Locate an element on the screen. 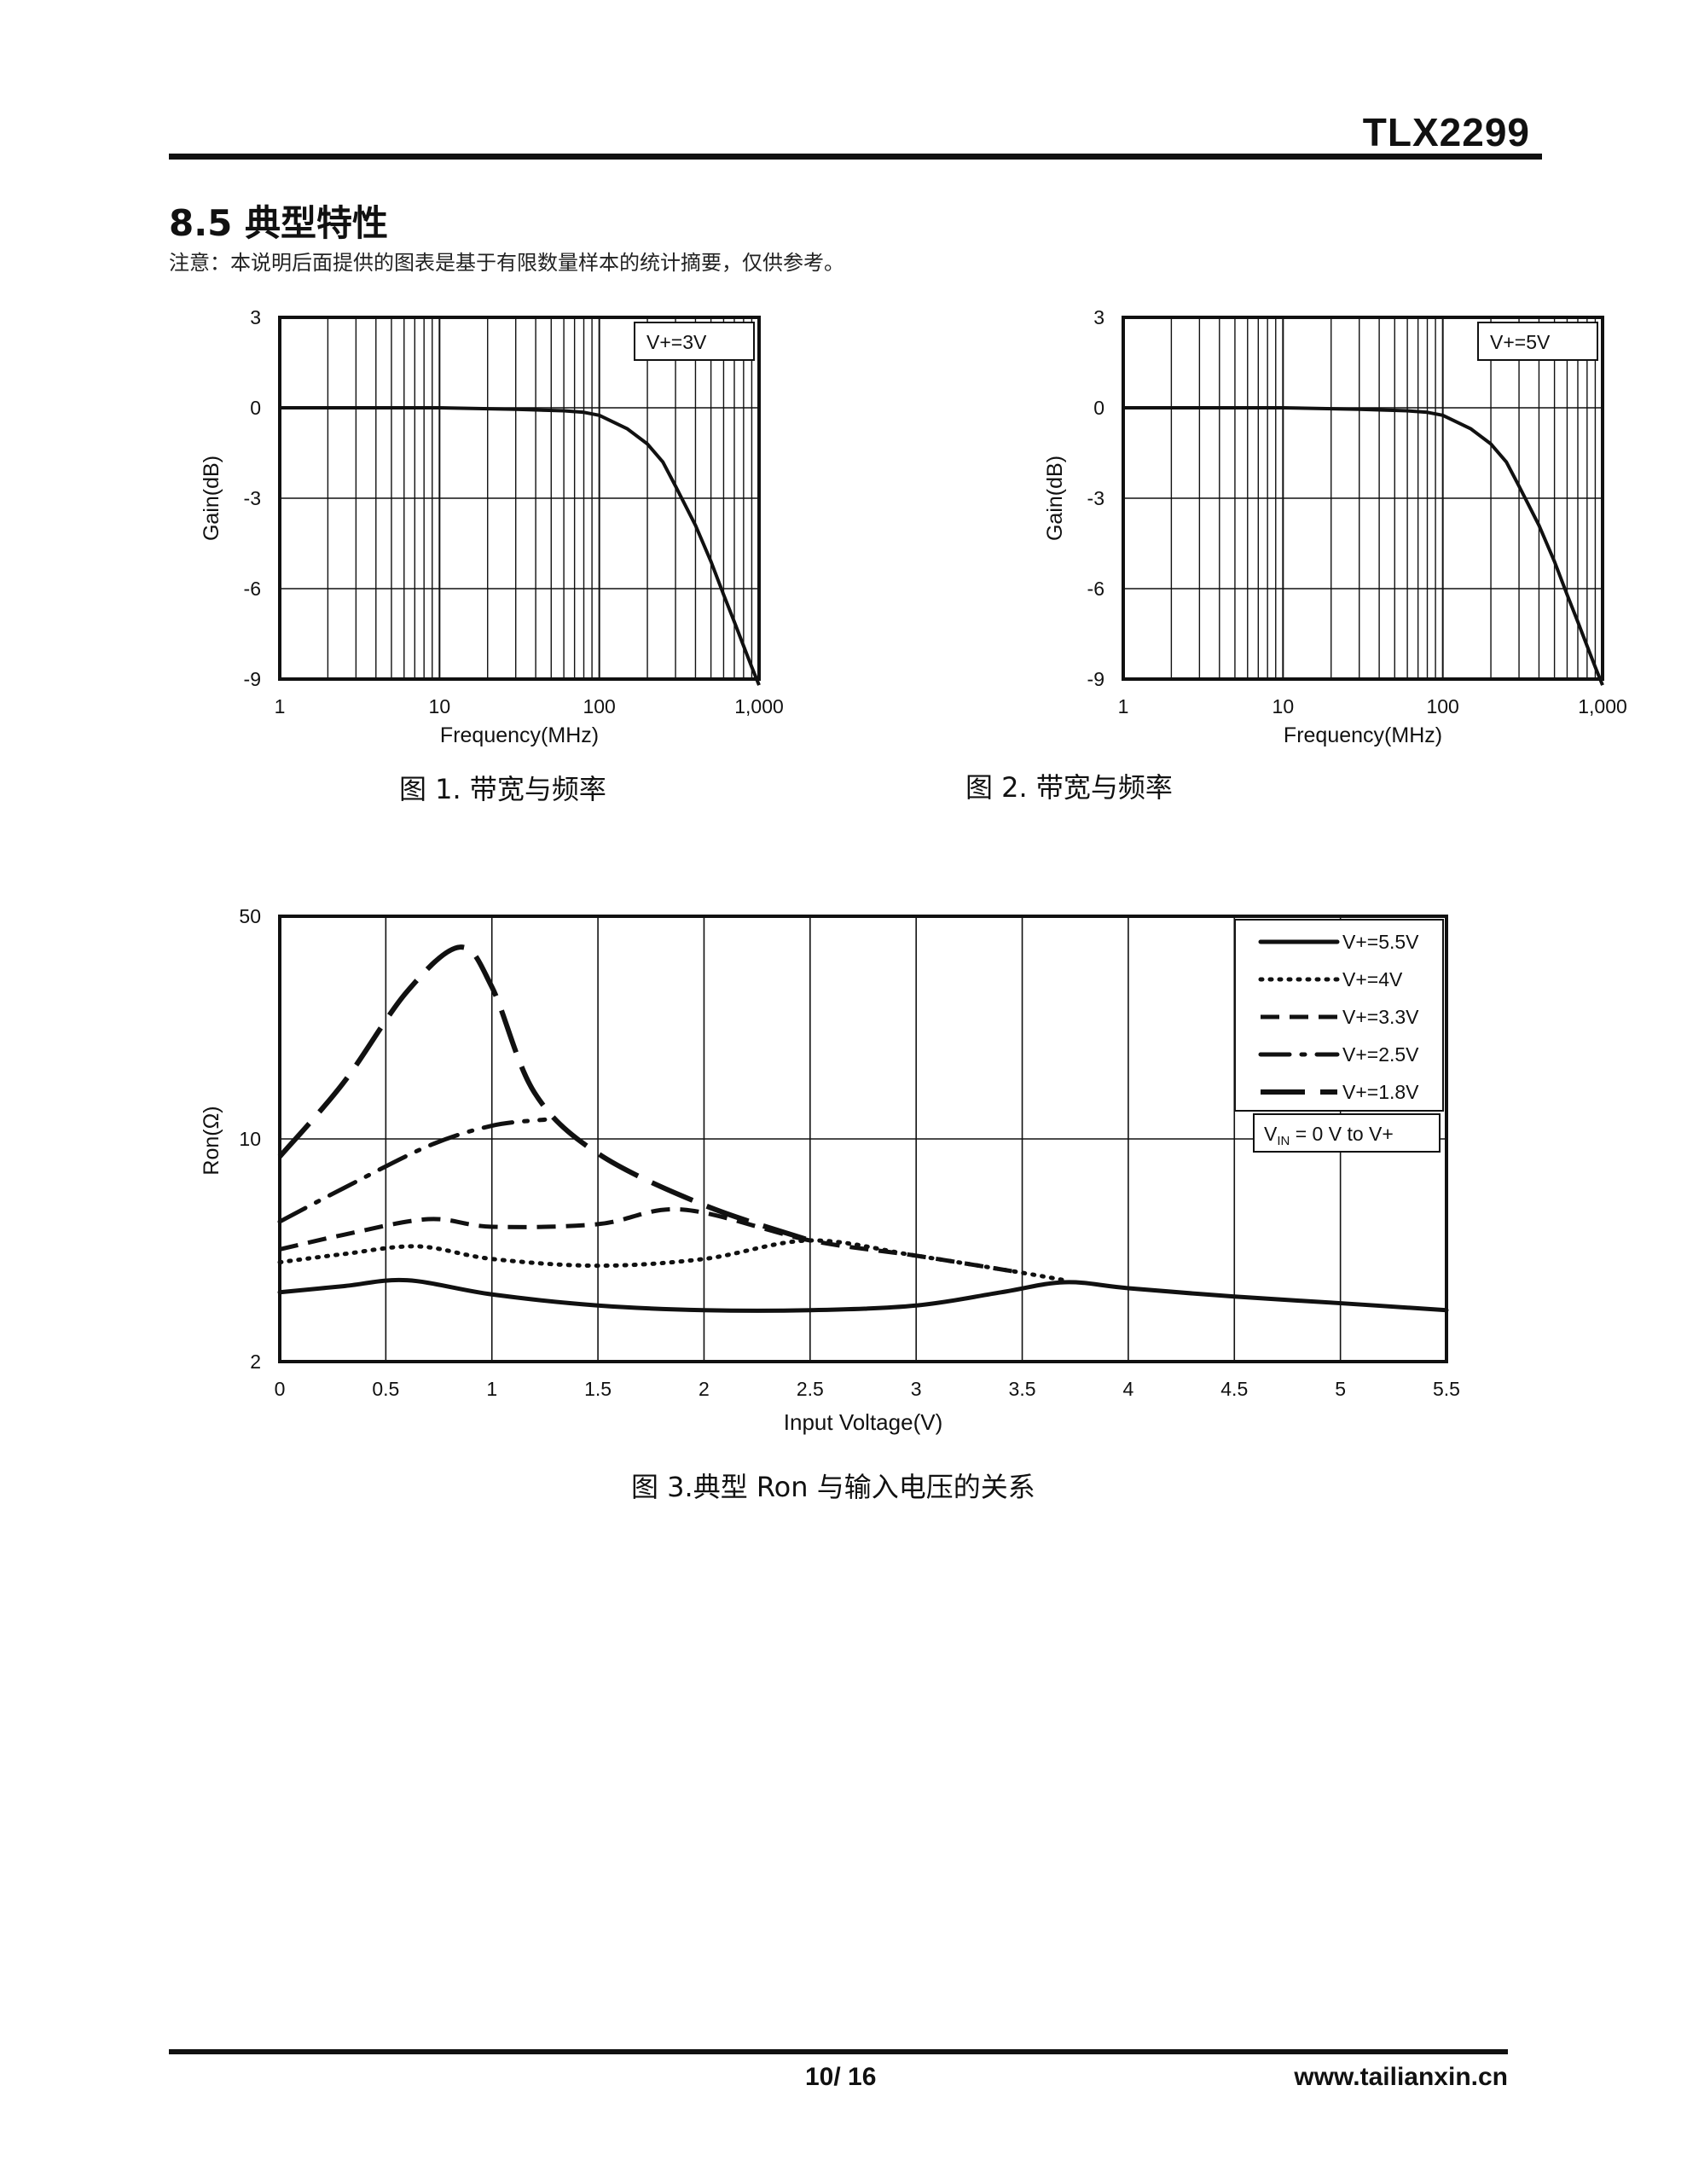  footer-rule is located at coordinates (839, 2051).